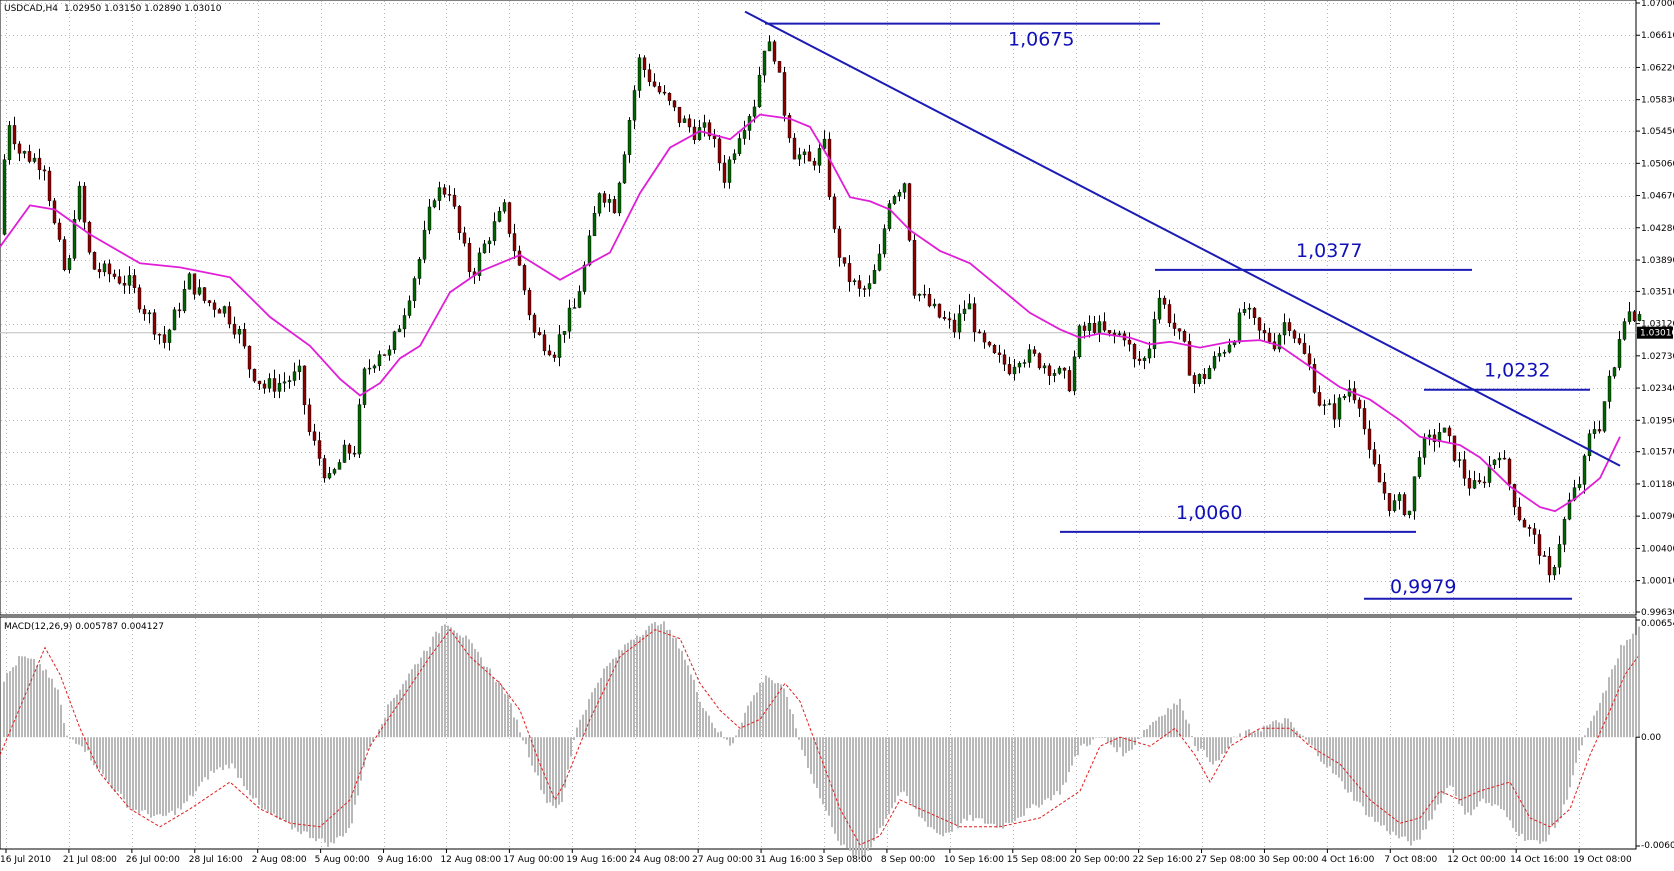 This screenshot has width=1674, height=871. Describe the element at coordinates (596, 860) in the screenshot. I see `time-tick-label: 19 Aug 16:00` at that location.